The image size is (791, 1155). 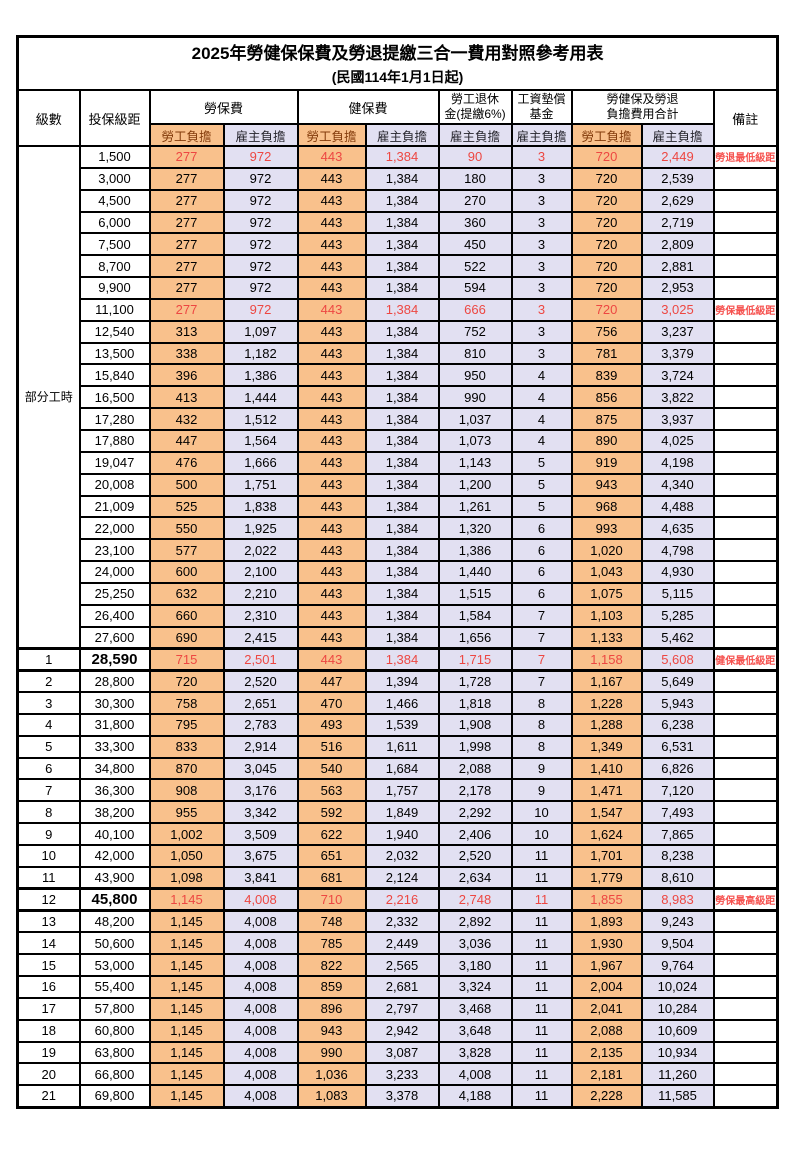 What do you see at coordinates (677, 943) in the screenshot?
I see `total-employer-cell: 9,504` at bounding box center [677, 943].